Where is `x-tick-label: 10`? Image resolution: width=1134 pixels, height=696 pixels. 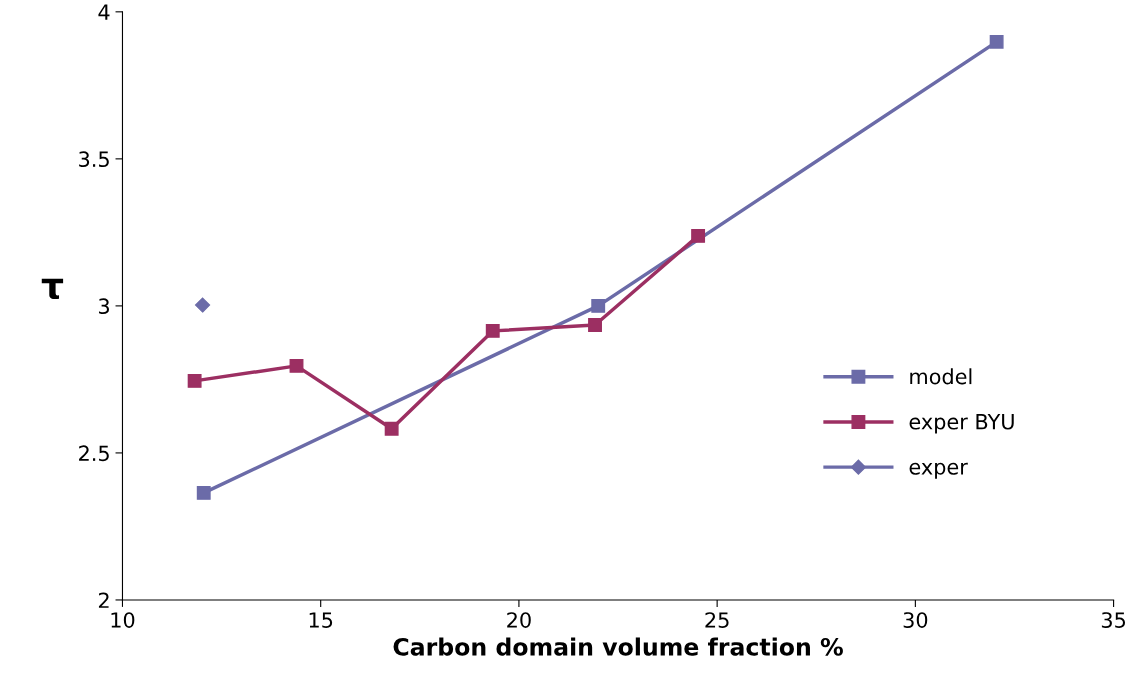 x-tick-label: 10 is located at coordinates (123, 620).